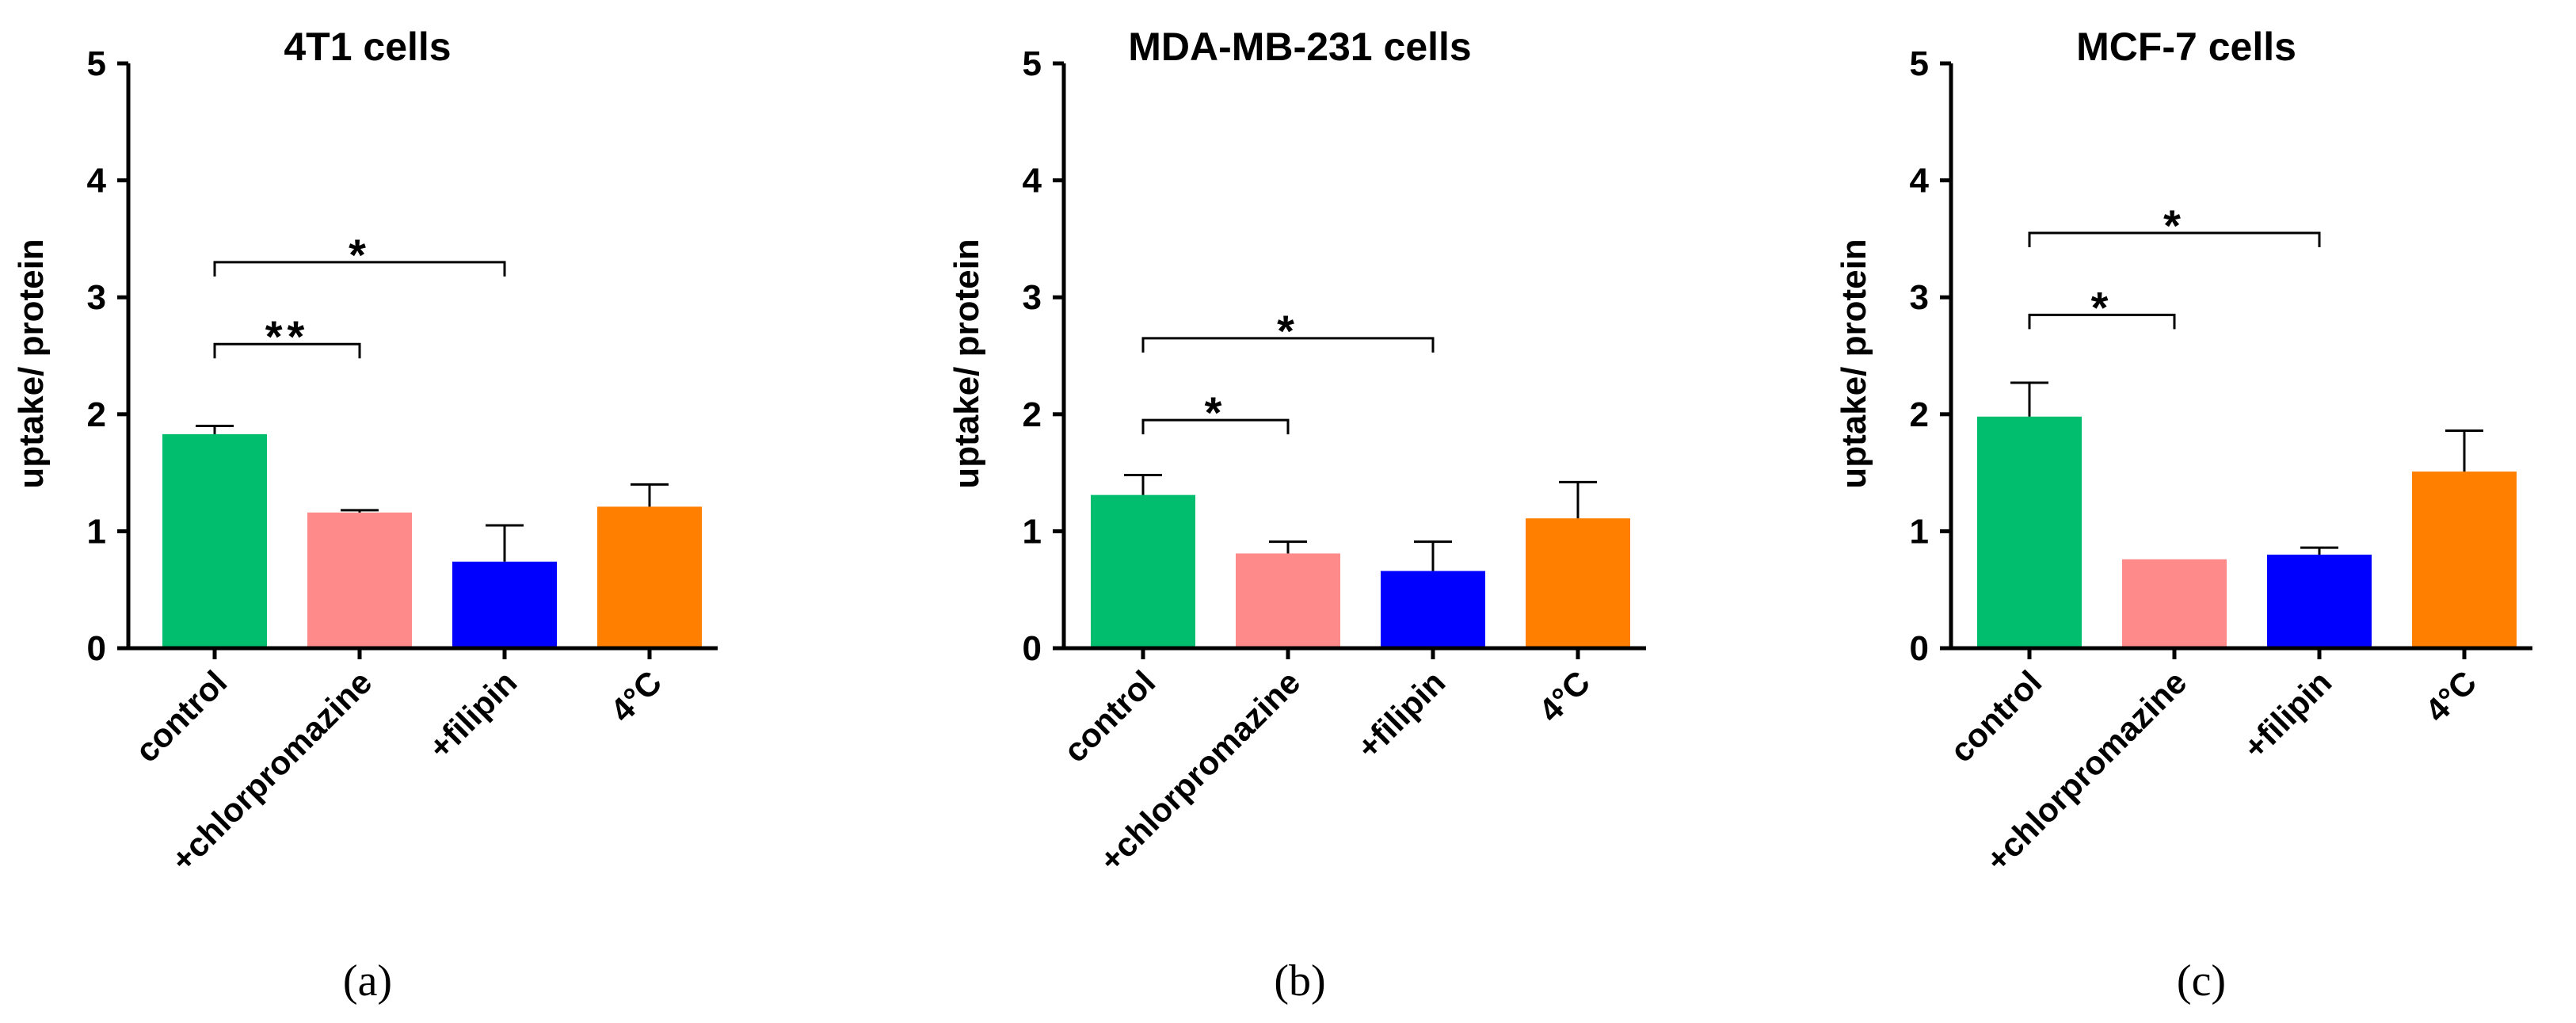 This screenshot has width=2576, height=1023. I want to click on significance-label: **, so click(287, 336).